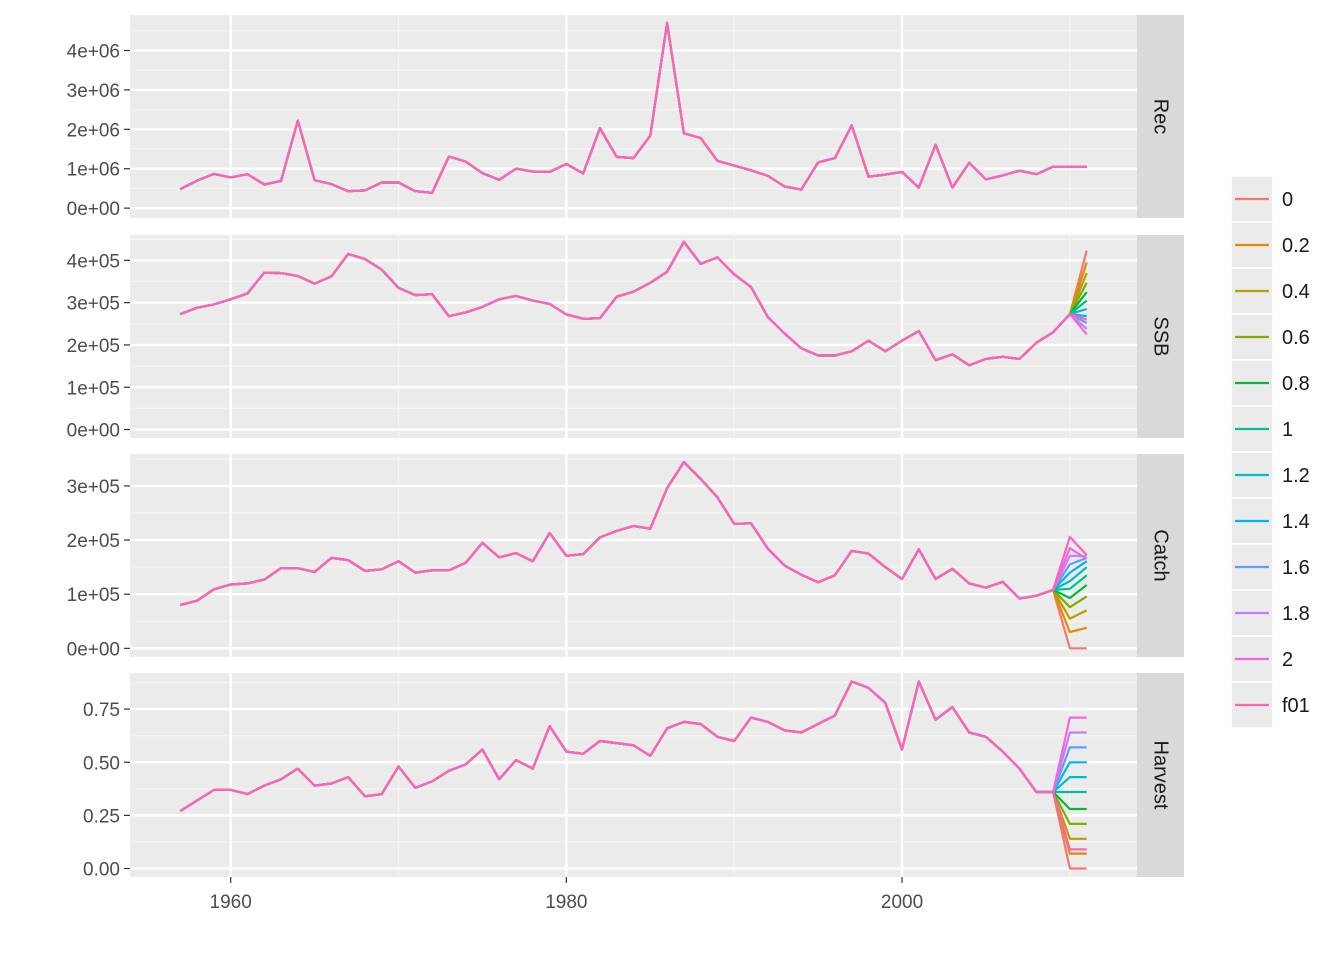  I want to click on y-tick-label: 1e+06, so click(93, 170).